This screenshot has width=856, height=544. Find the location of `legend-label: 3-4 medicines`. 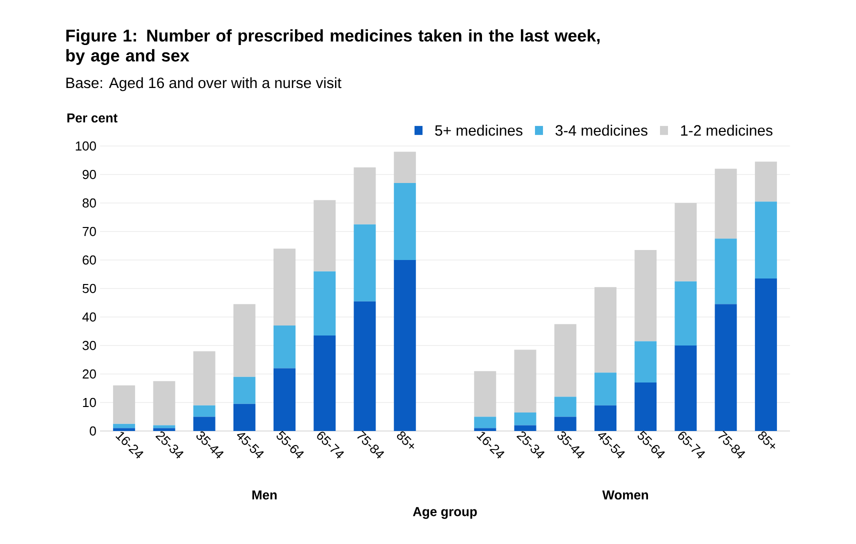

legend-label: 3-4 medicines is located at coordinates (602, 130).